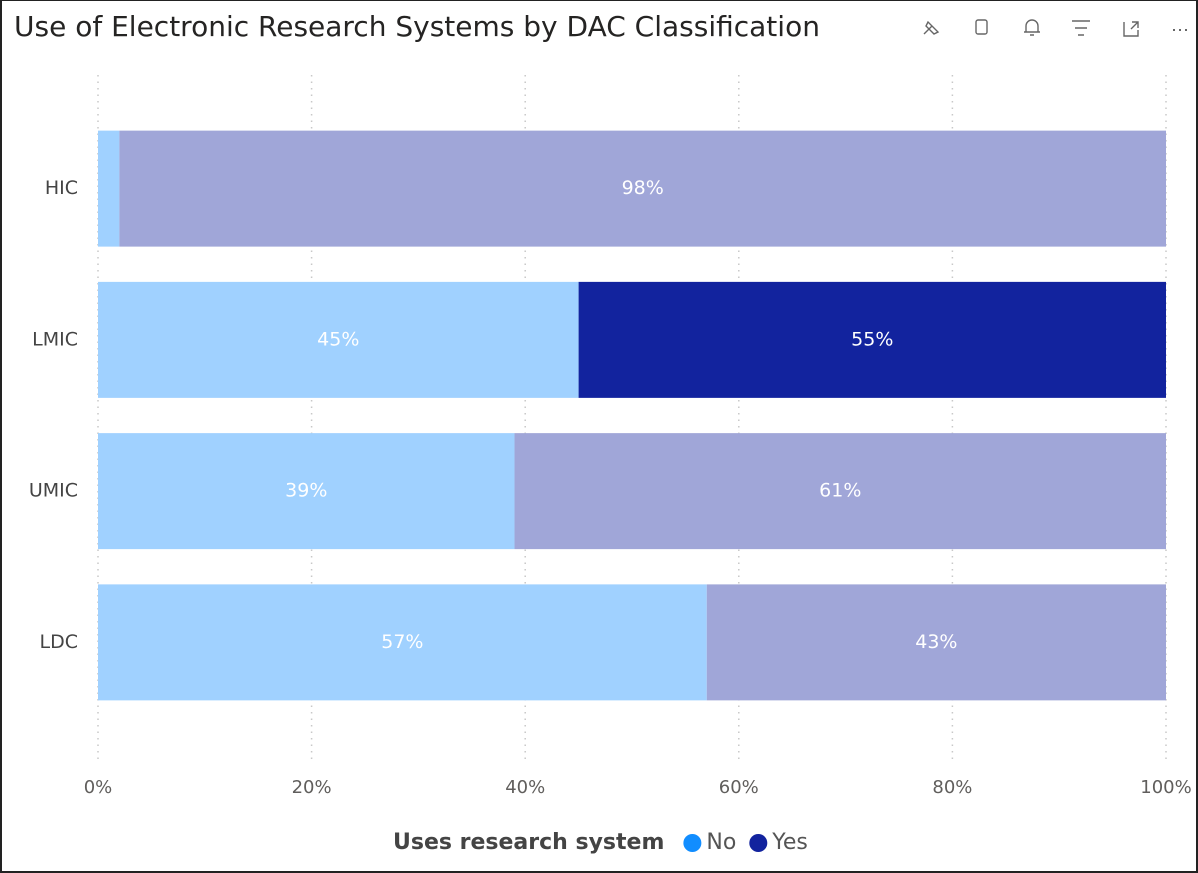  What do you see at coordinates (789, 842) in the screenshot?
I see `legend-label: Yes` at bounding box center [789, 842].